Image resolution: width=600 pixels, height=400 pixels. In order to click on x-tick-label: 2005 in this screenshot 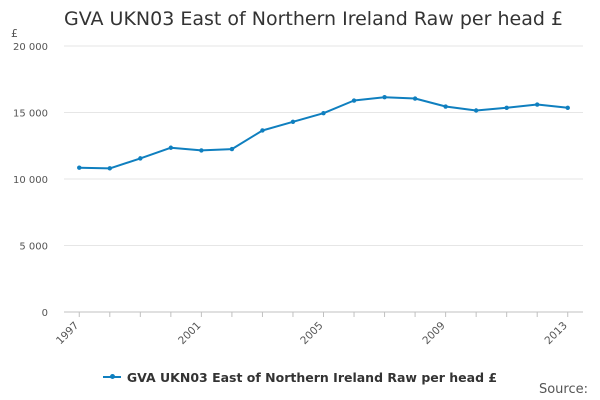, I will do `click(311, 333)`.